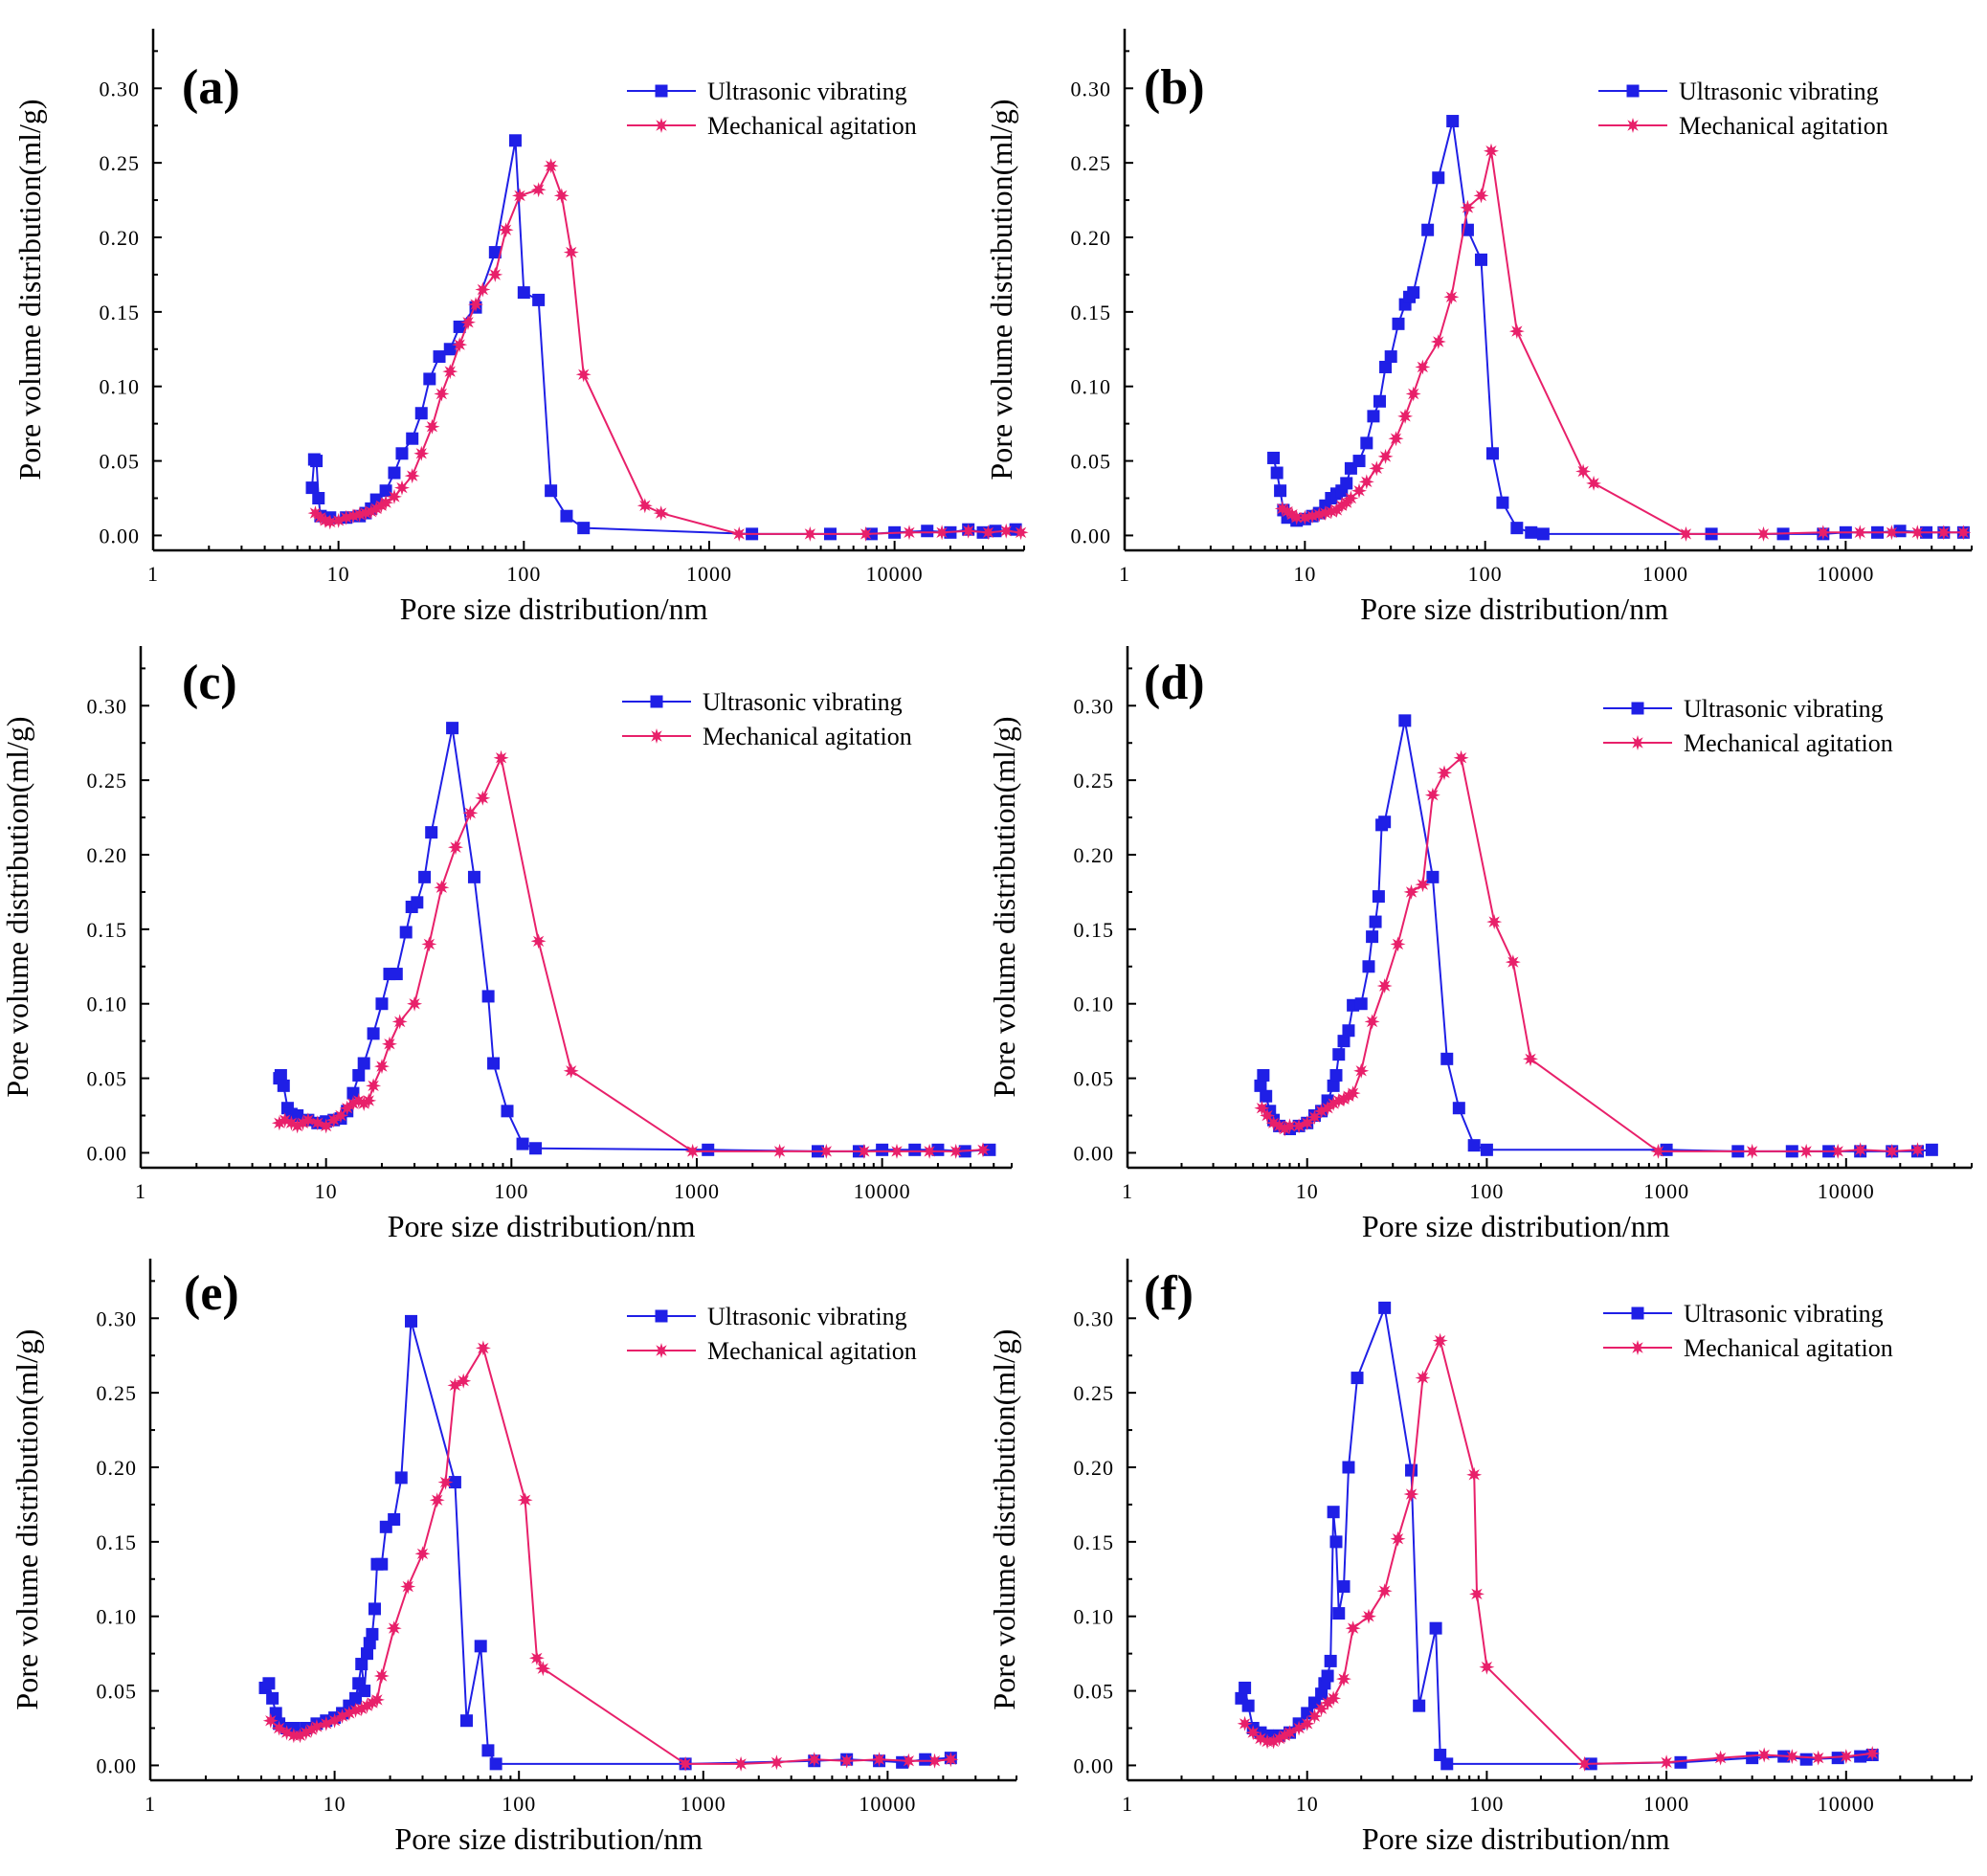  I want to click on panel-label: (c), so click(209, 683).